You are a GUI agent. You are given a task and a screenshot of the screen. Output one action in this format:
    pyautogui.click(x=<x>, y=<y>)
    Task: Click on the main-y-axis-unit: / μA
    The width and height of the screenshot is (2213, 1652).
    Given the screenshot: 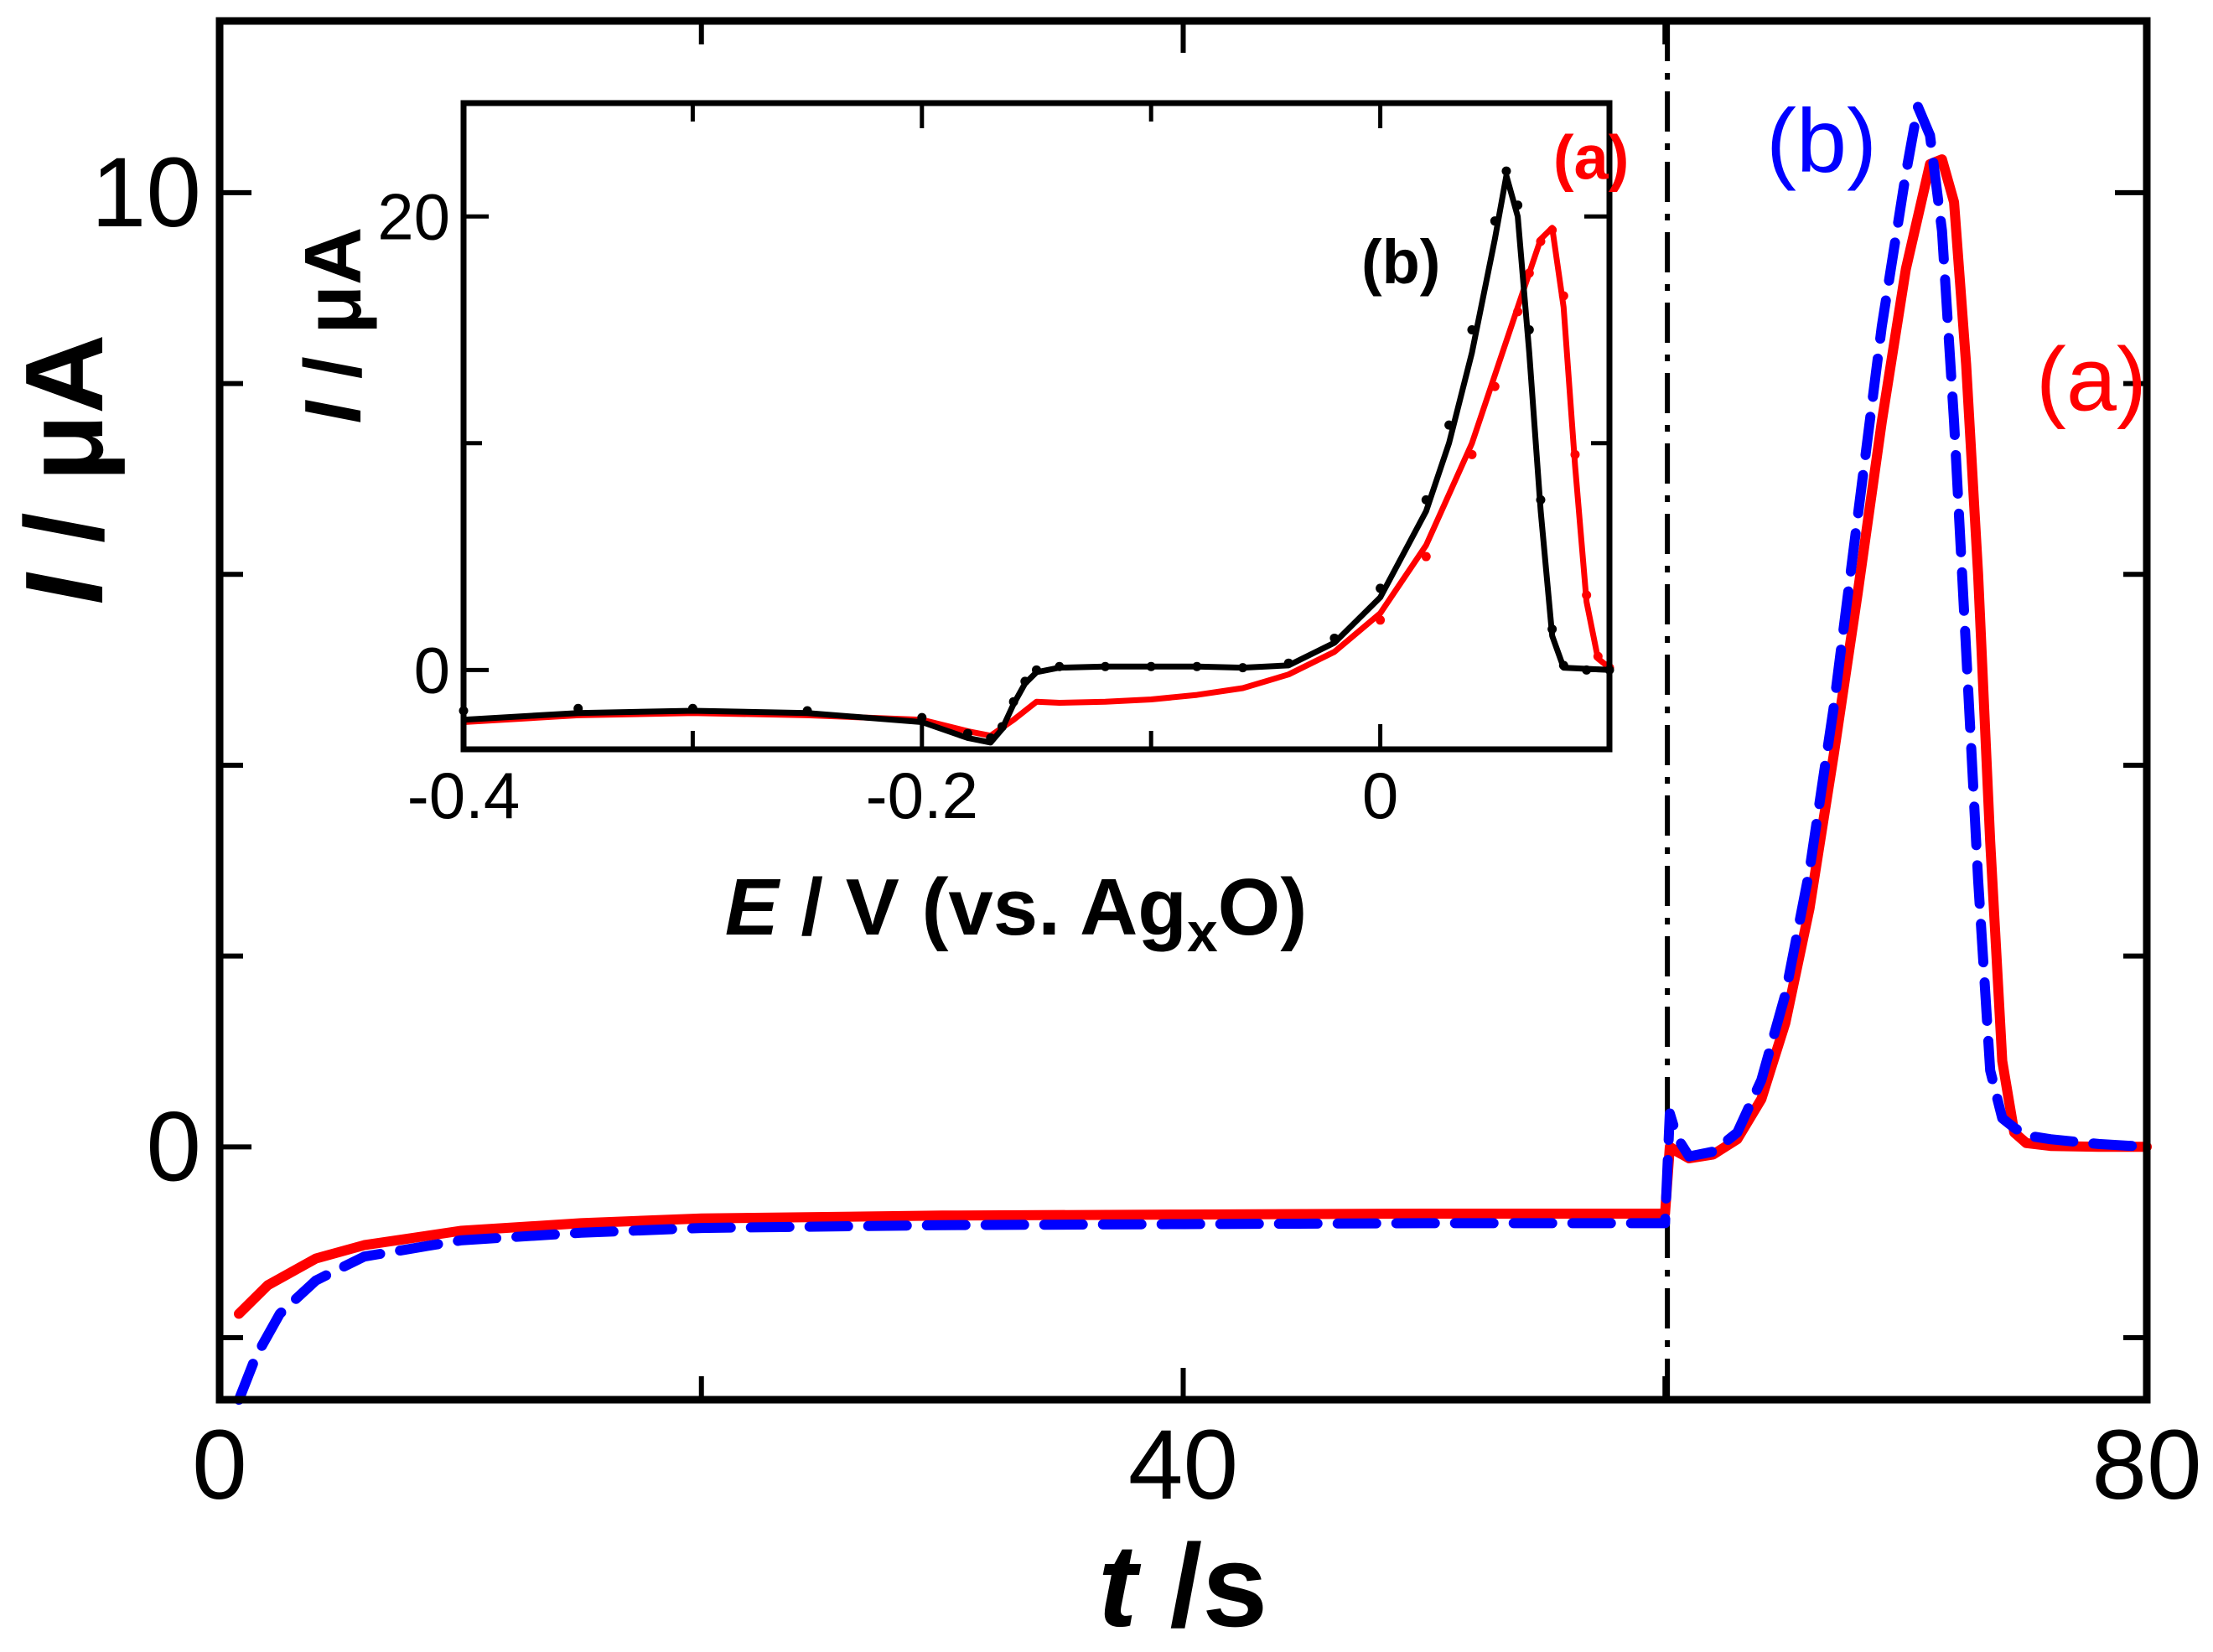 What is the action you would take?
    pyautogui.click(x=64, y=454)
    